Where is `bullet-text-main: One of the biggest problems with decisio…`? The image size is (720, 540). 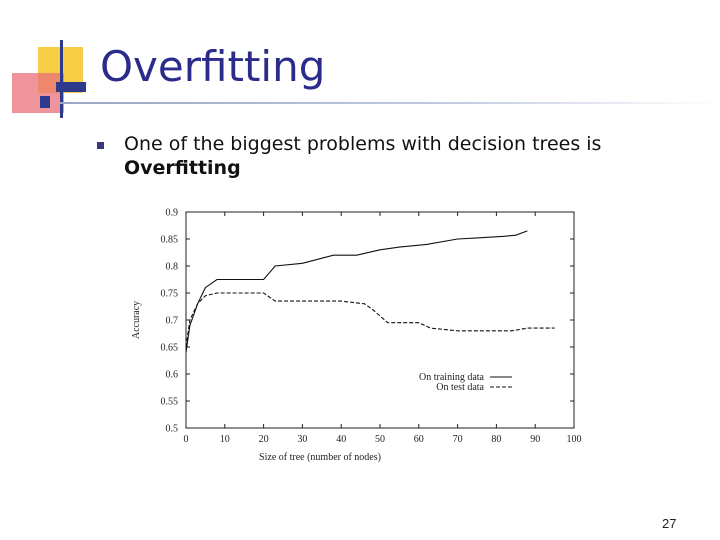 bullet-text-main: One of the biggest problems with decisio… is located at coordinates (363, 144).